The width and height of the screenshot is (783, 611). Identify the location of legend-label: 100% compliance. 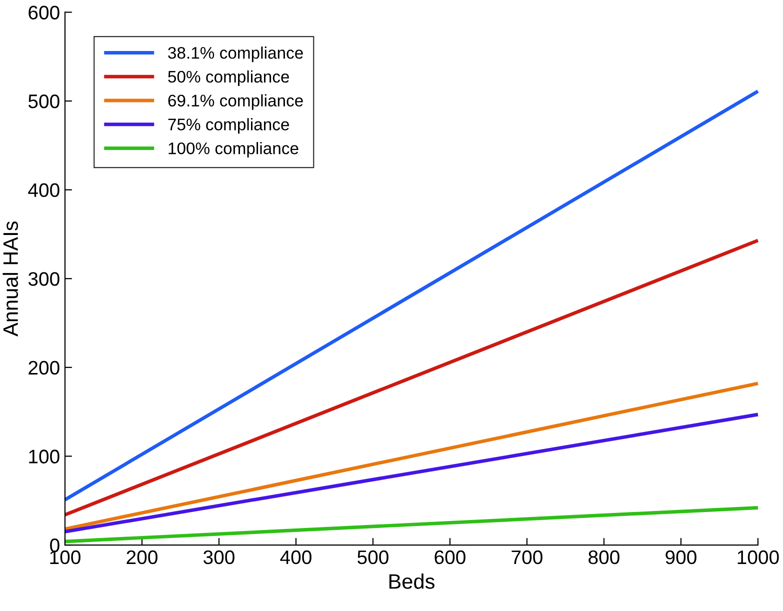
(233, 150).